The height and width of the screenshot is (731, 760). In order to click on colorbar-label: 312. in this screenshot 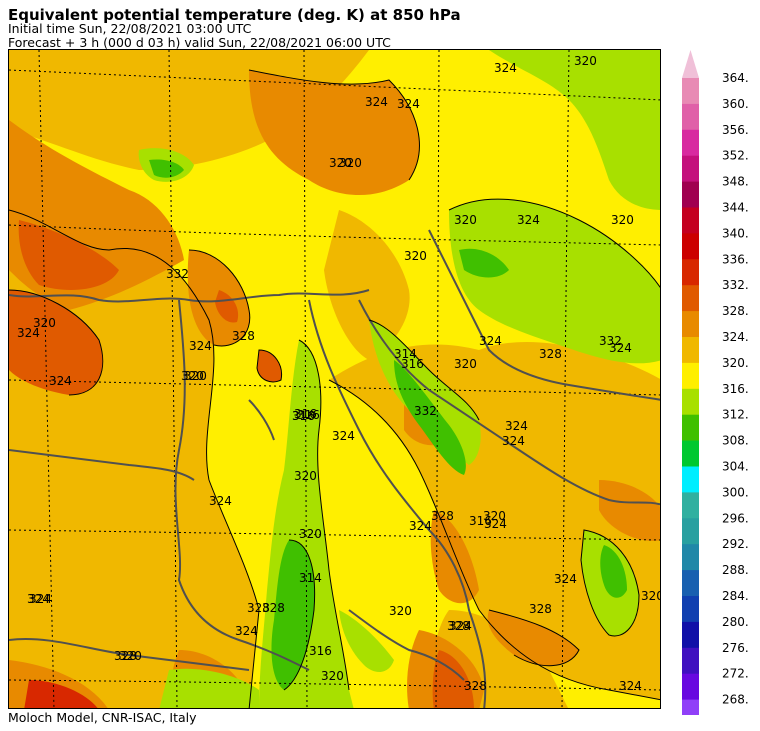, I will do `click(735, 415)`.